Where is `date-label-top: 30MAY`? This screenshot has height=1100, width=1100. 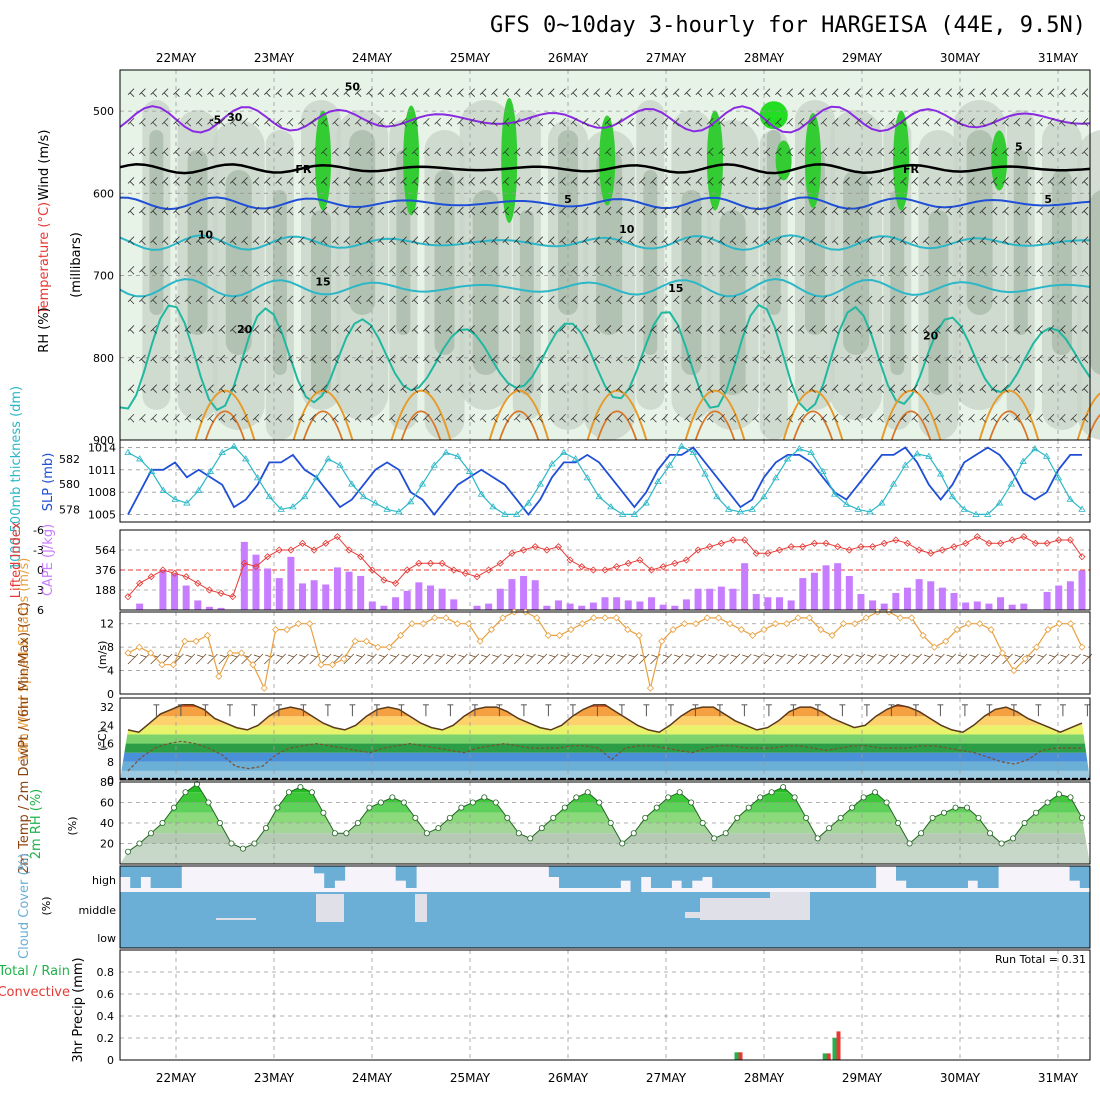 date-label-top: 30MAY is located at coordinates (960, 58).